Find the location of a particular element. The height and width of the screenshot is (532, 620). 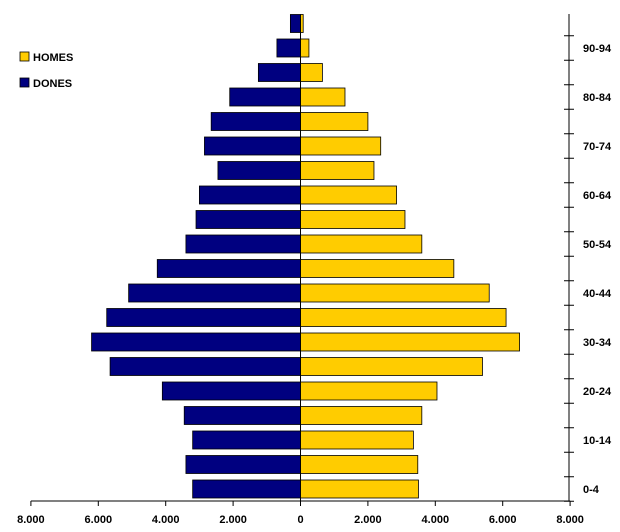

x-tick-label: 0 is located at coordinates (300, 520).